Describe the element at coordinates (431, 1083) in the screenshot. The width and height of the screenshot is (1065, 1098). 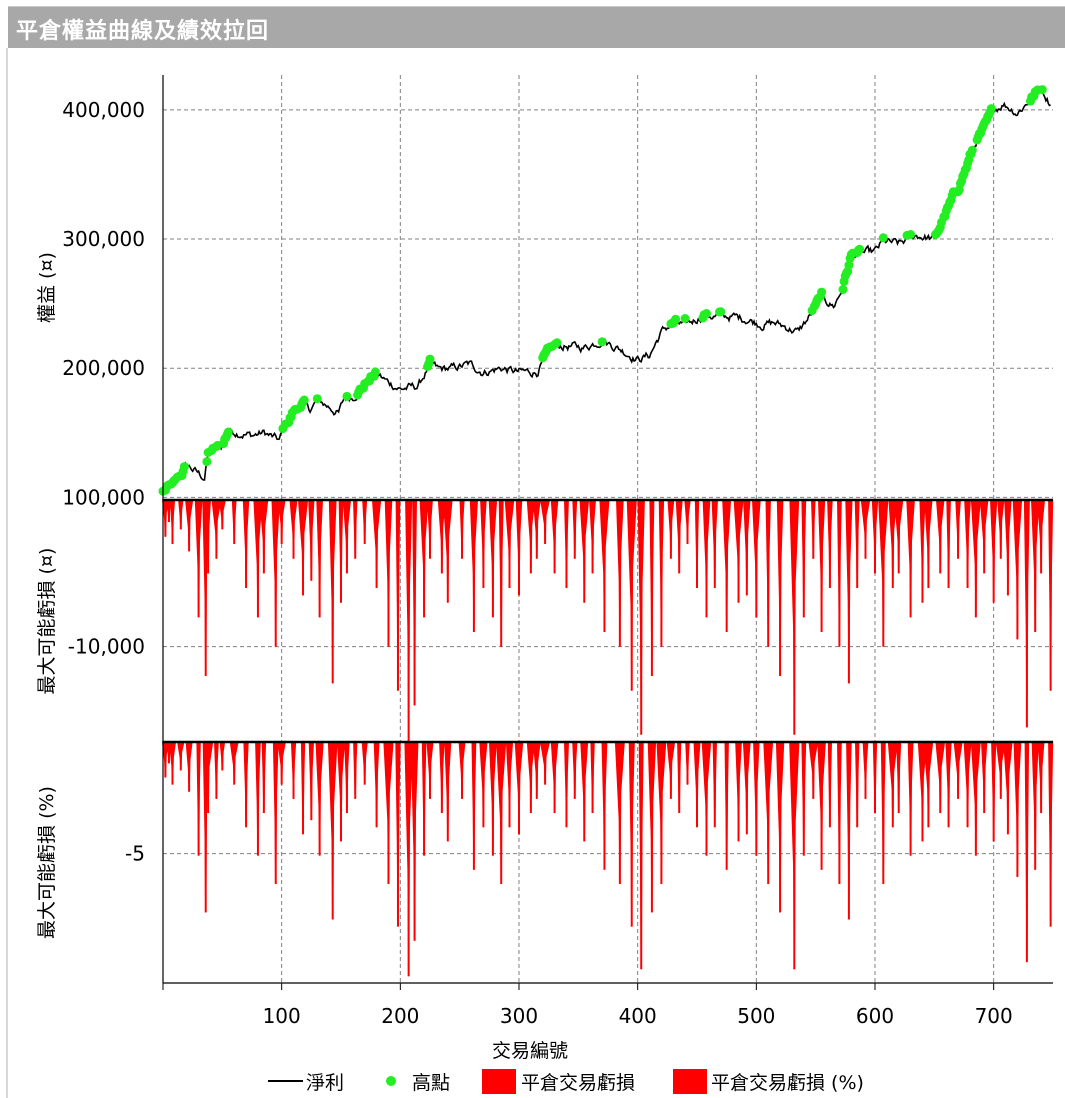
I see `legend-label: 高點` at that location.